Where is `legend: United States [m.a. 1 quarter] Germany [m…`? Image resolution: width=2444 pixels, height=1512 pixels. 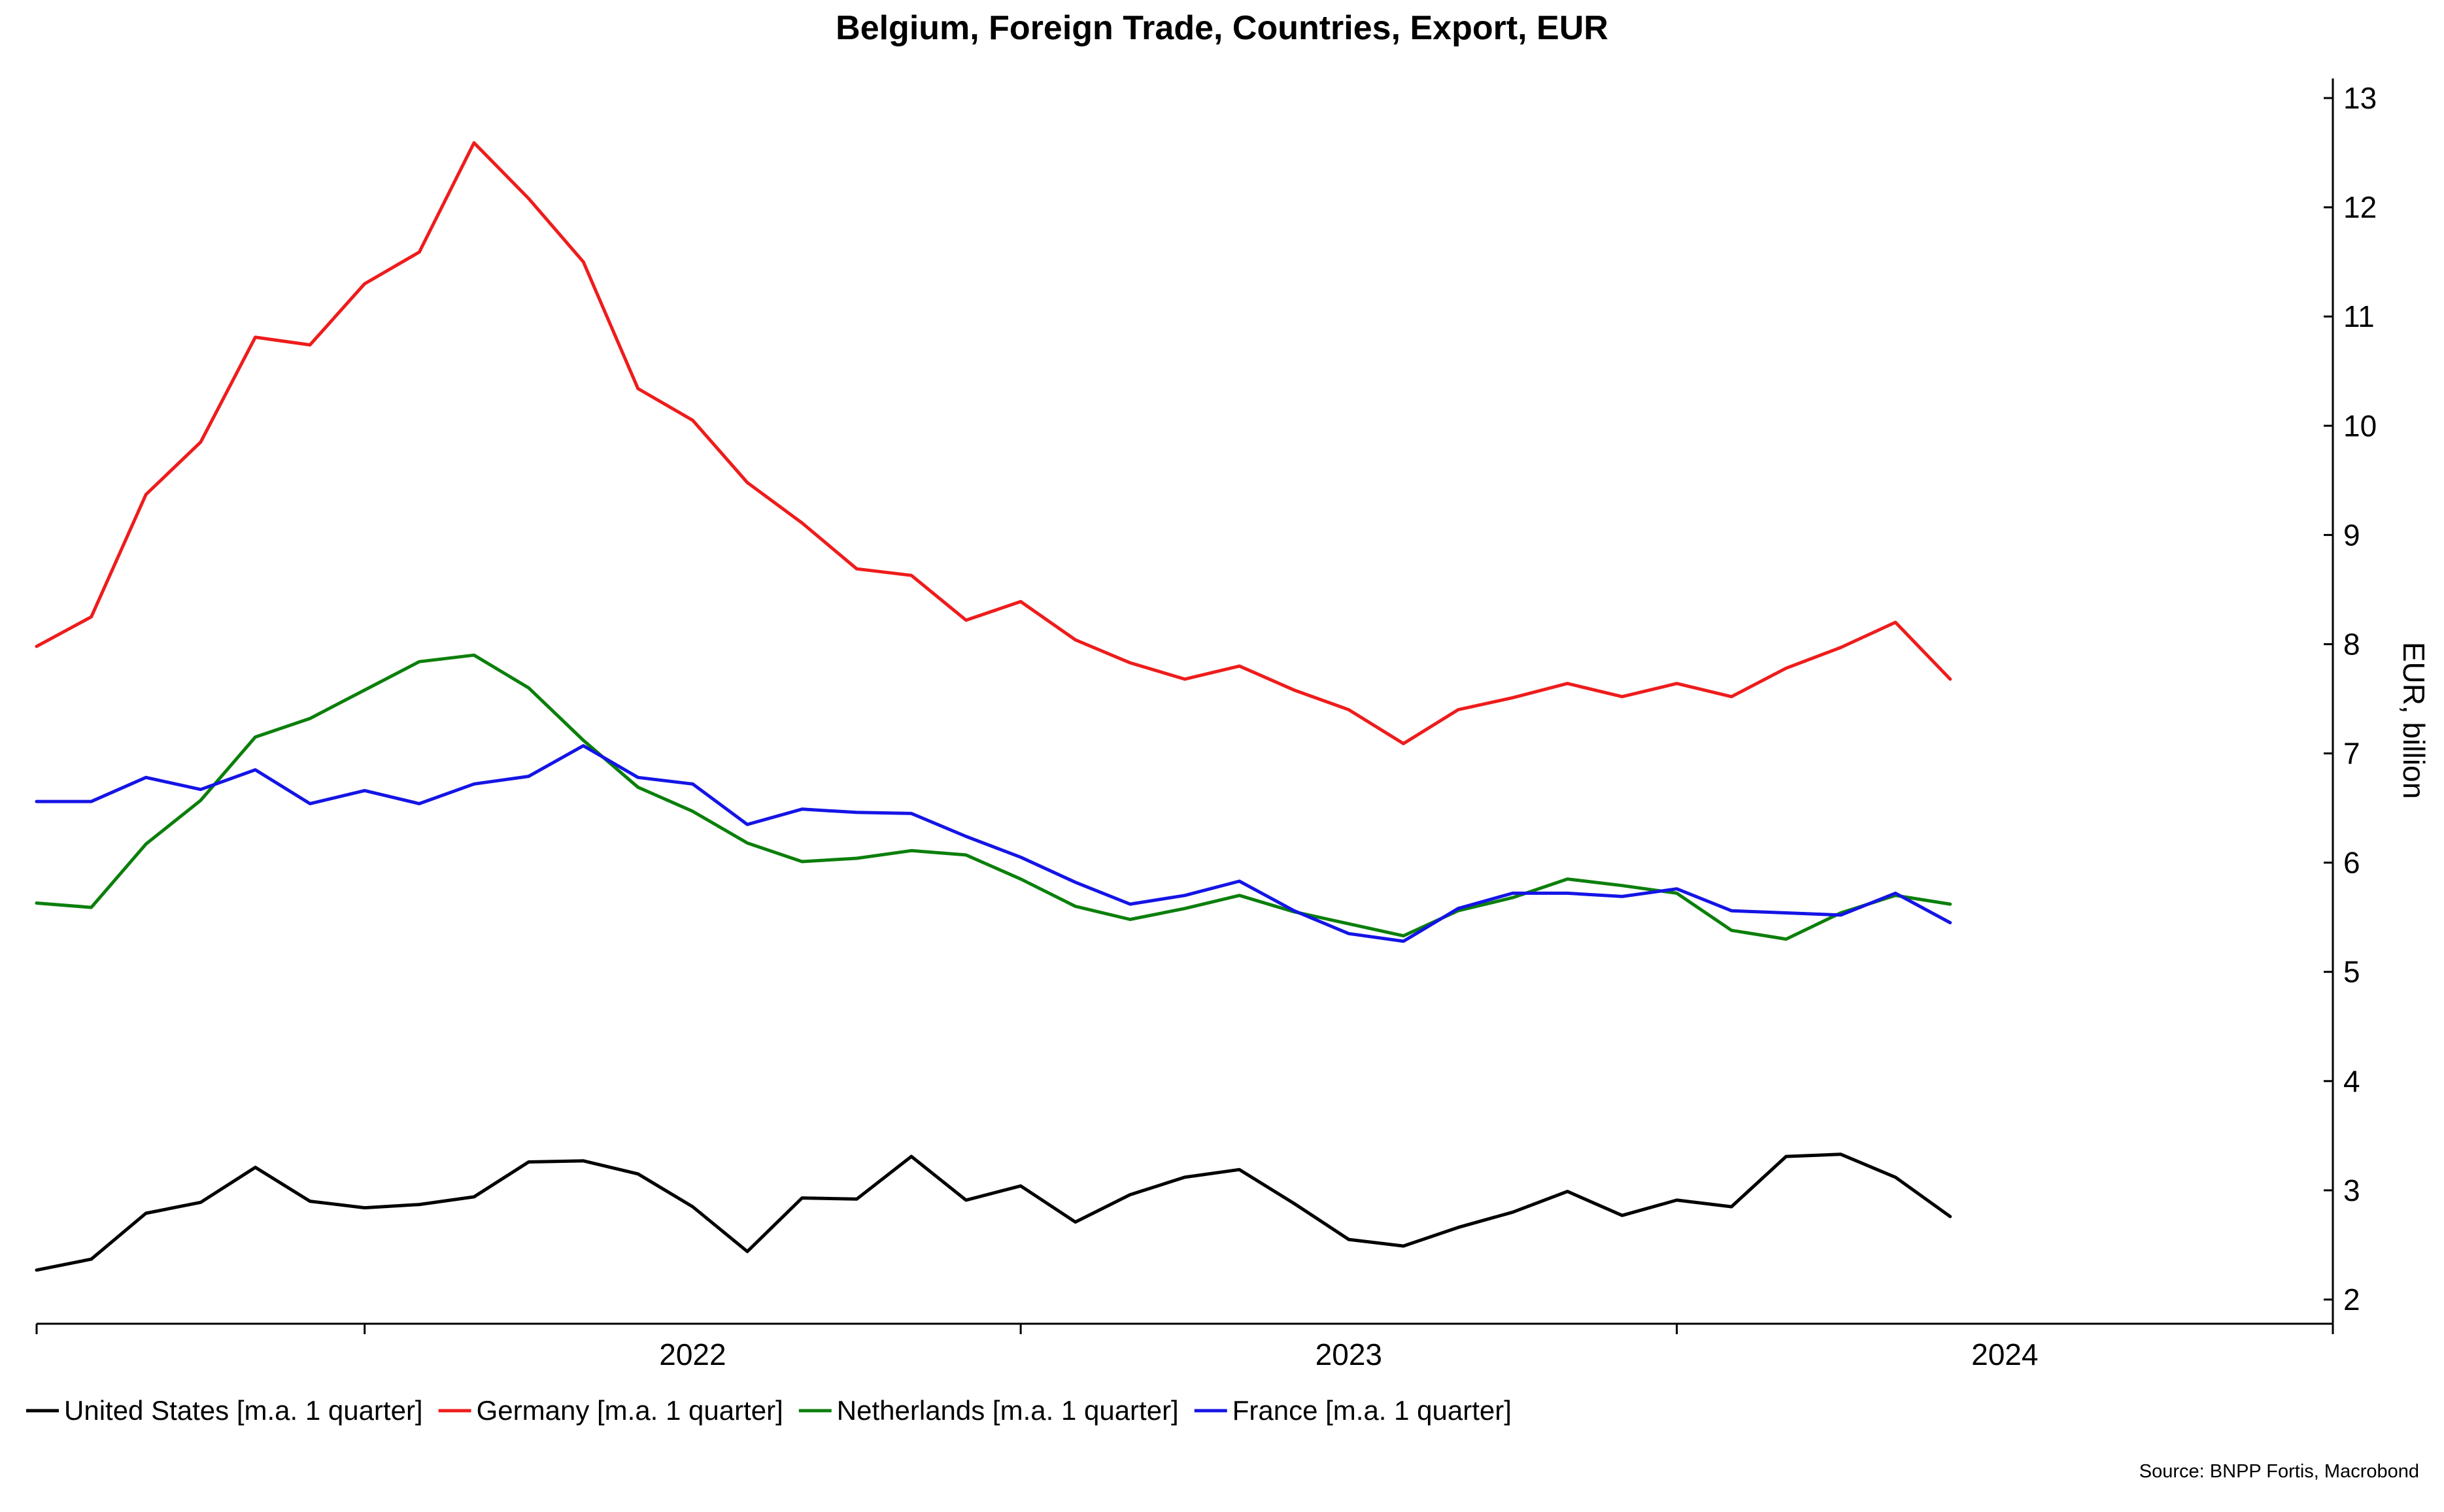 legend: United States [m.a. 1 quarter] Germany [m… is located at coordinates (769, 1410).